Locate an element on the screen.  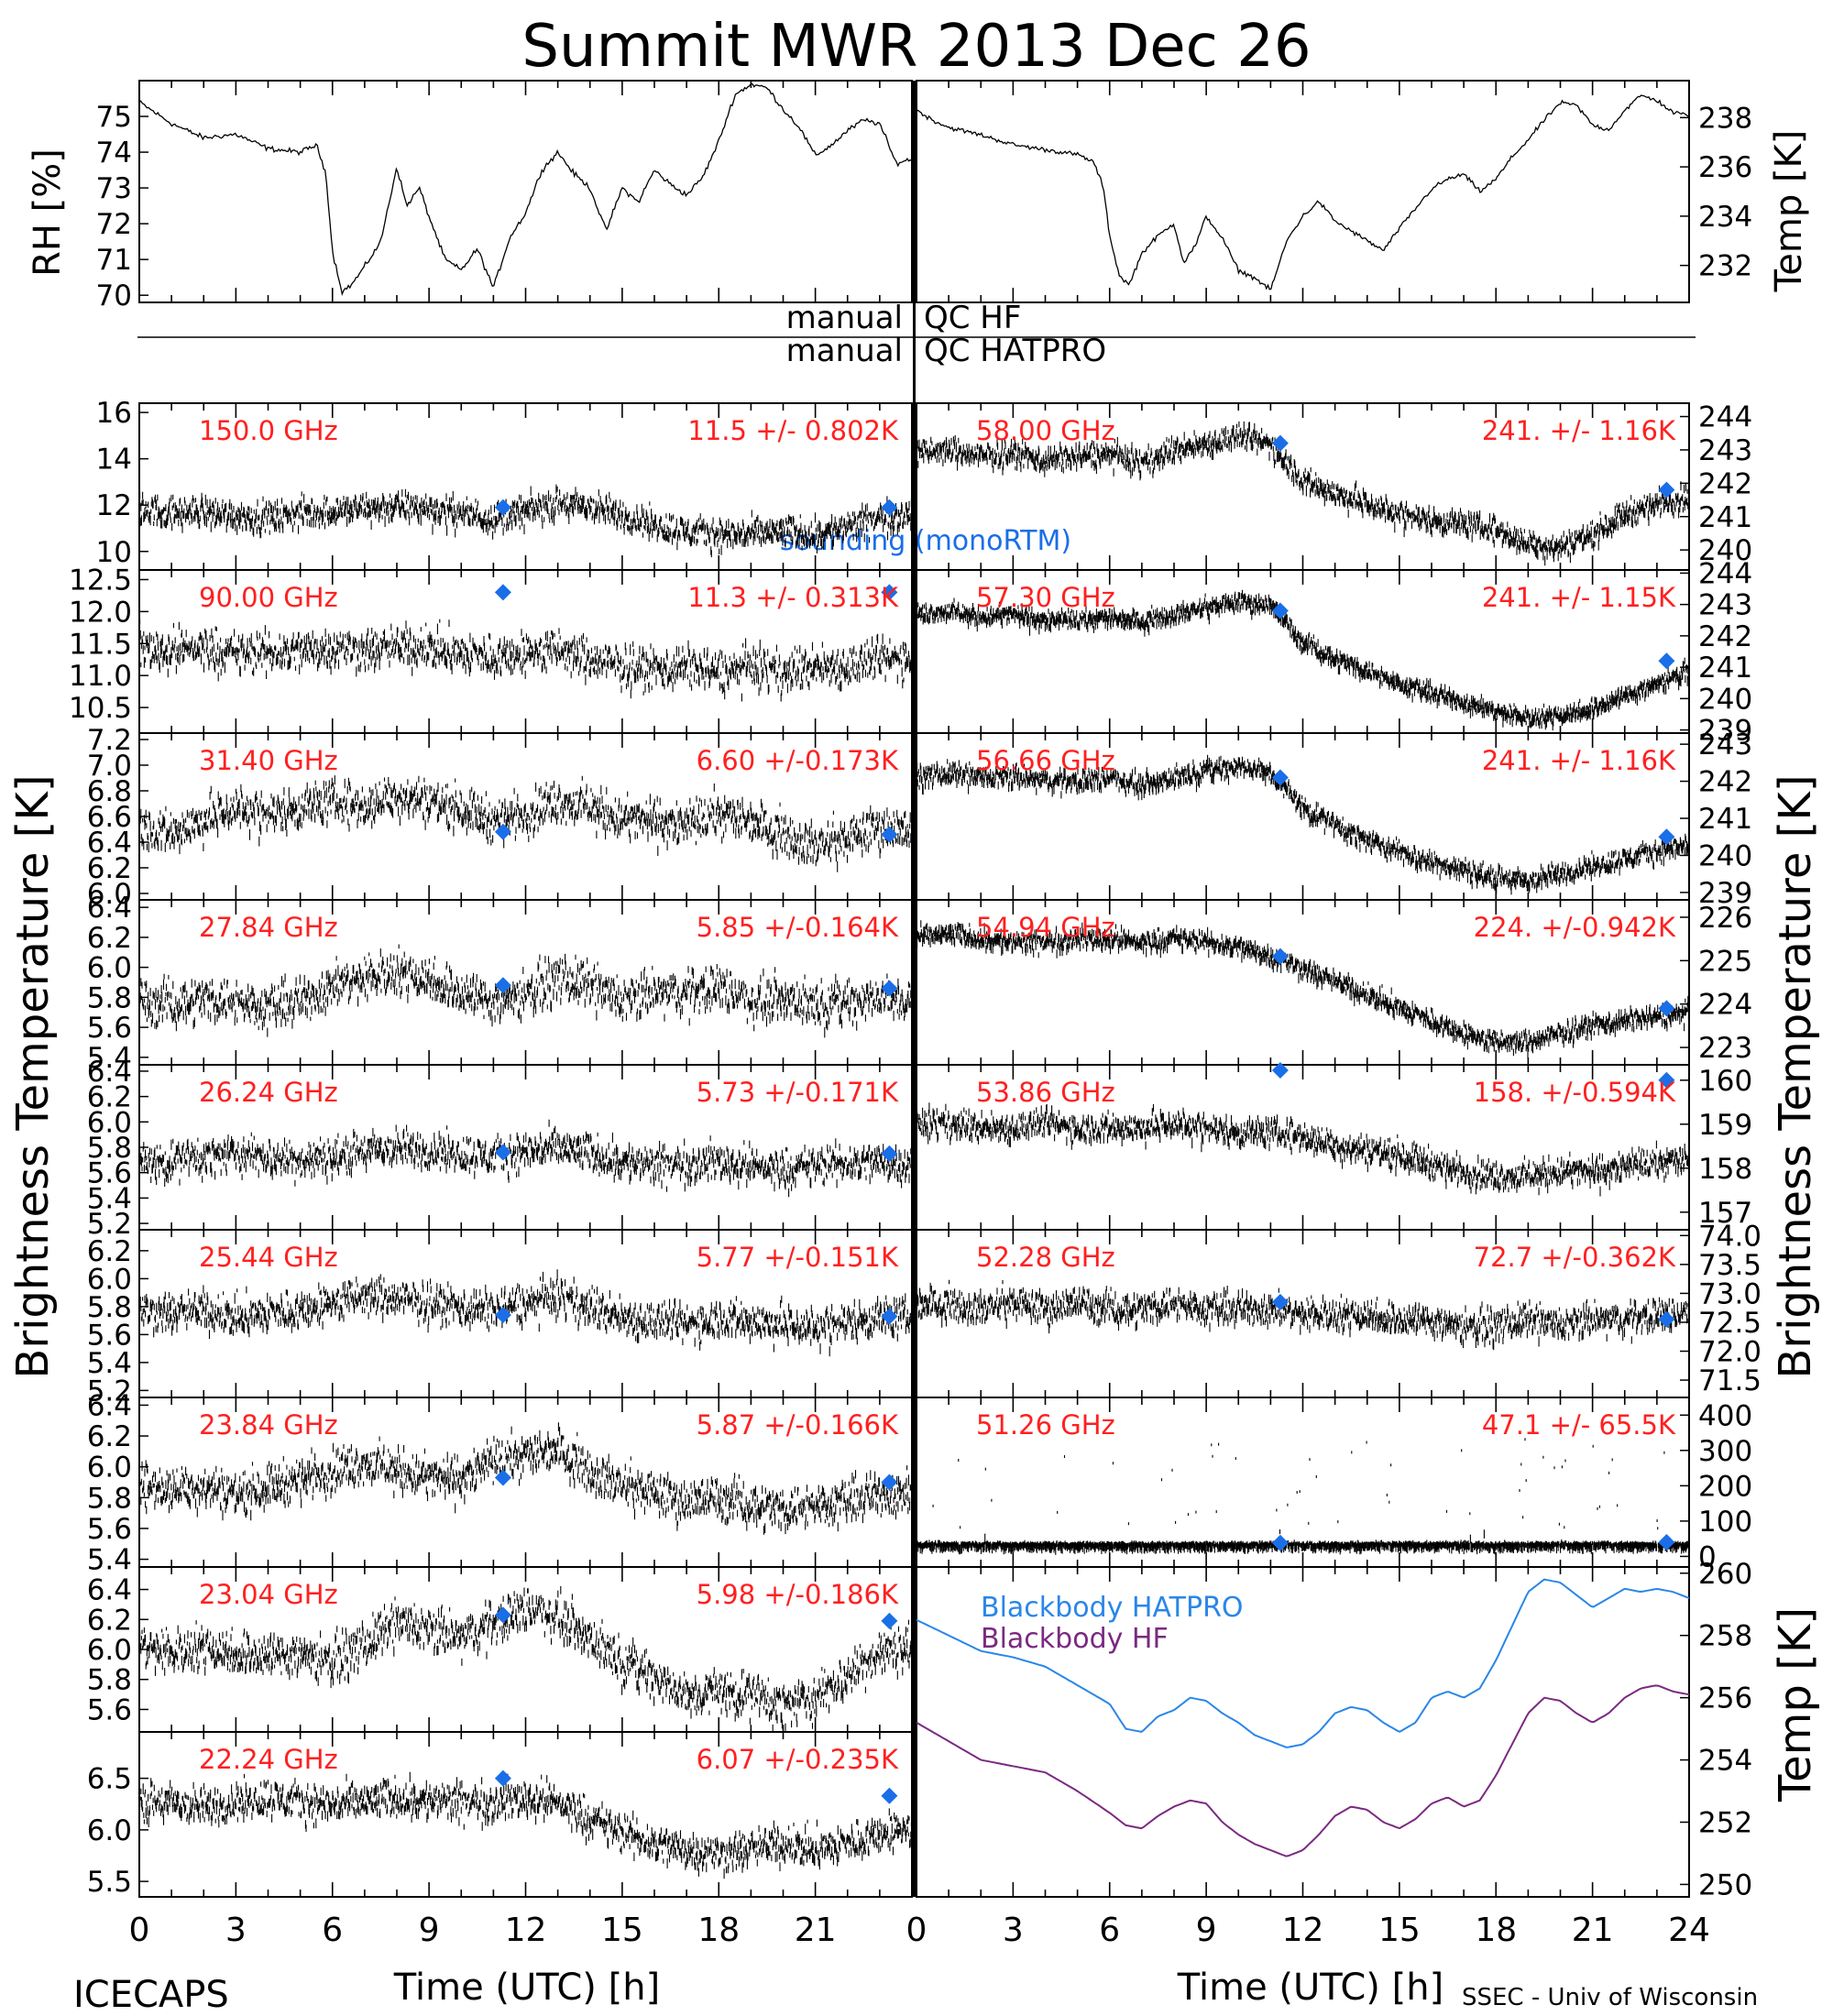
freq-label: 23.84 GHz is located at coordinates (268, 1425).